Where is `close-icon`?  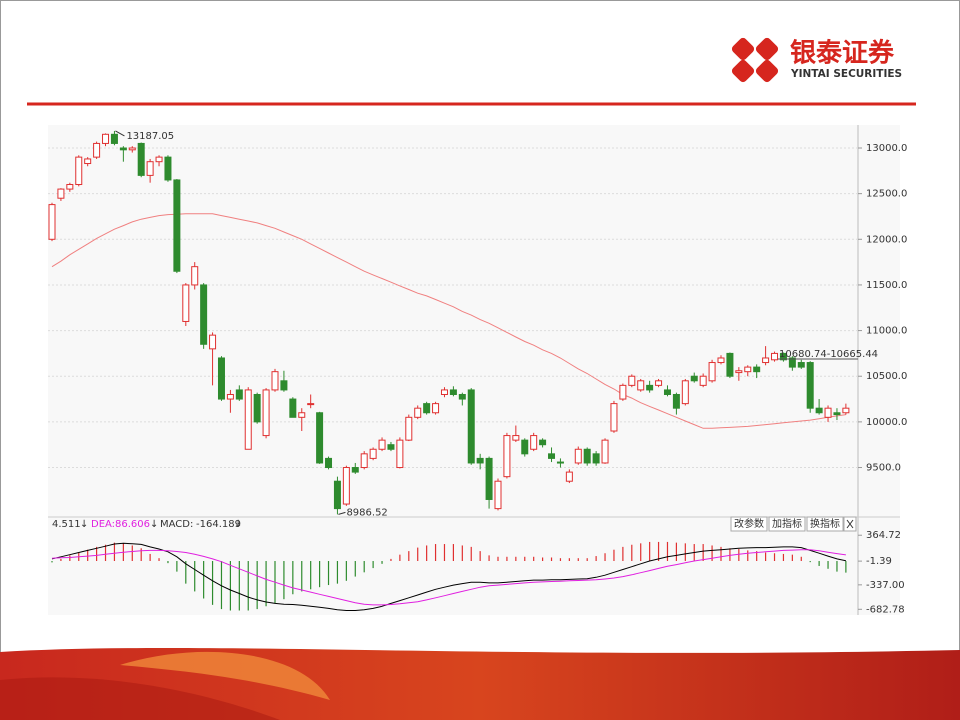 close-icon is located at coordinates (850, 524).